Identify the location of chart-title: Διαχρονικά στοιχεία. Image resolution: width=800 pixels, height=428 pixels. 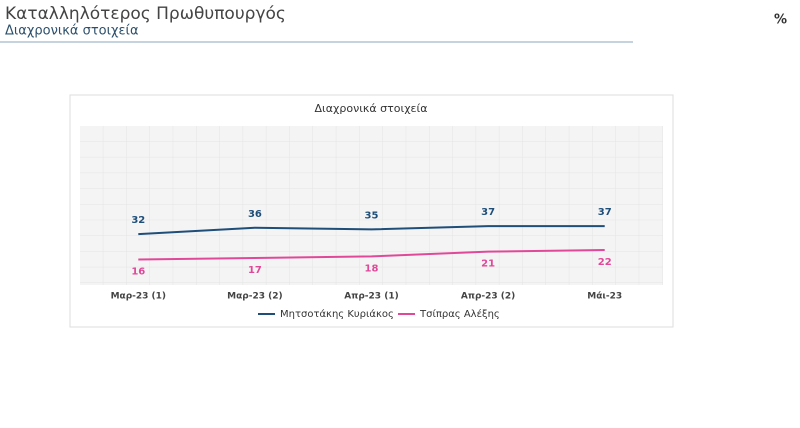
(371, 108).